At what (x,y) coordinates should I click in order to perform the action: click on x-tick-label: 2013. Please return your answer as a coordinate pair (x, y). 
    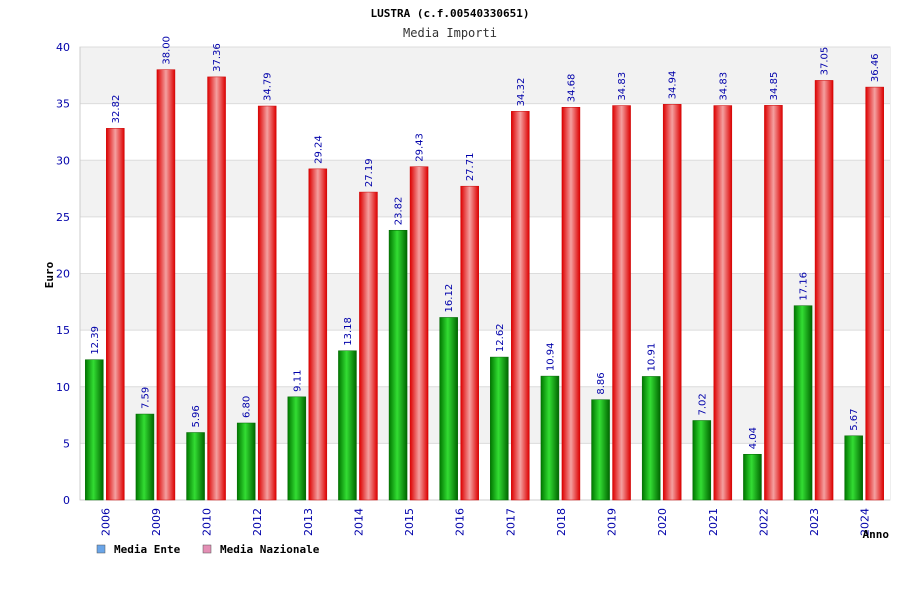
    Looking at the image, I should click on (308, 522).